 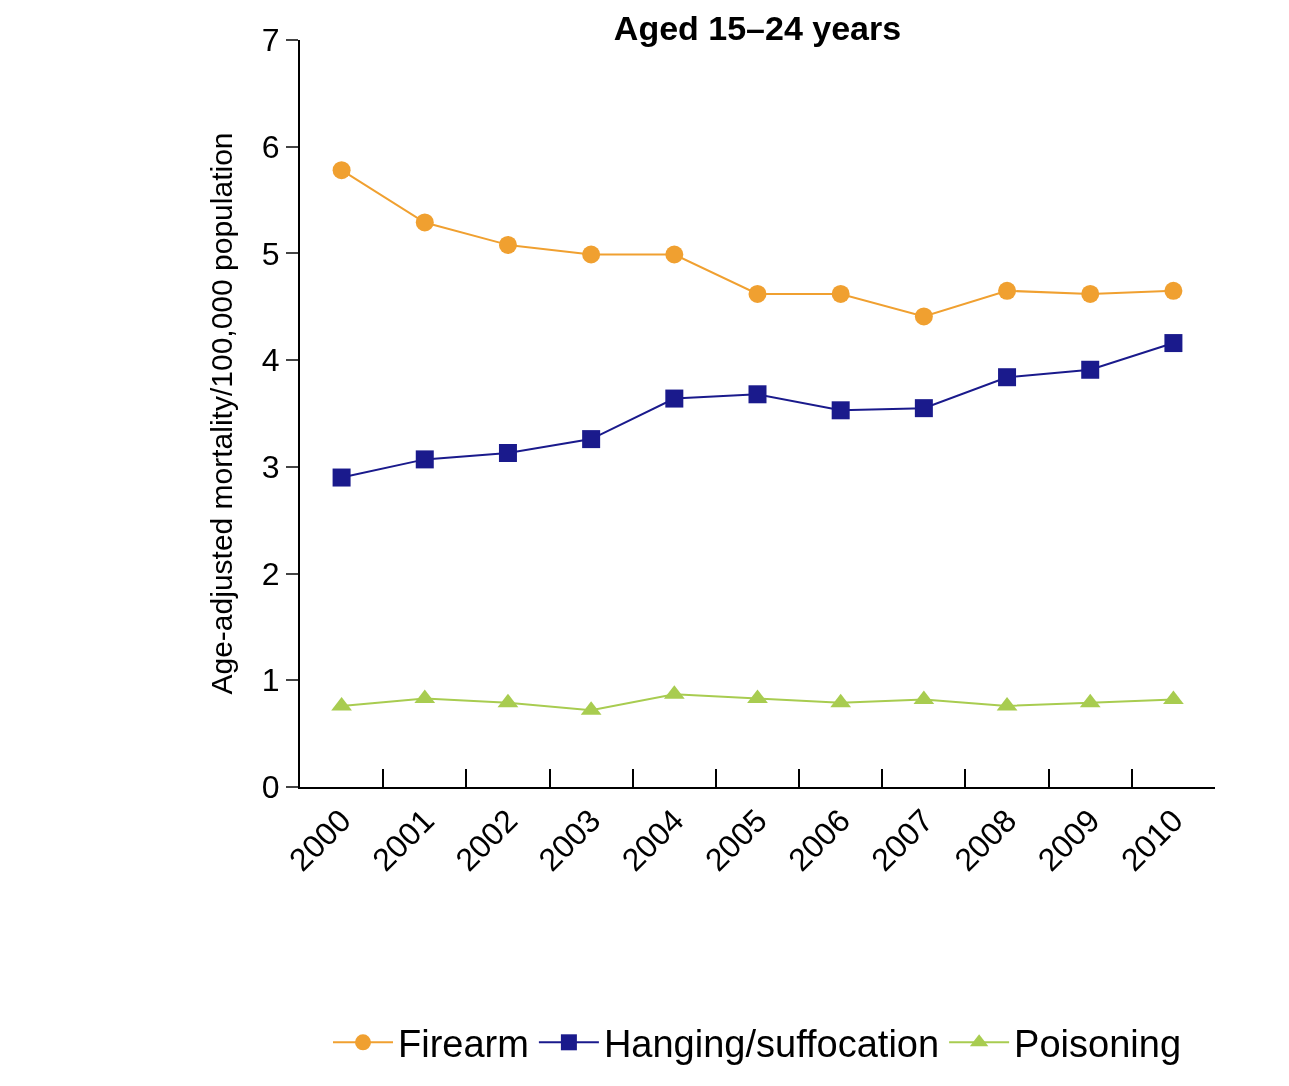 I want to click on chart-title: Aged 15–24 years, so click(x=757, y=28).